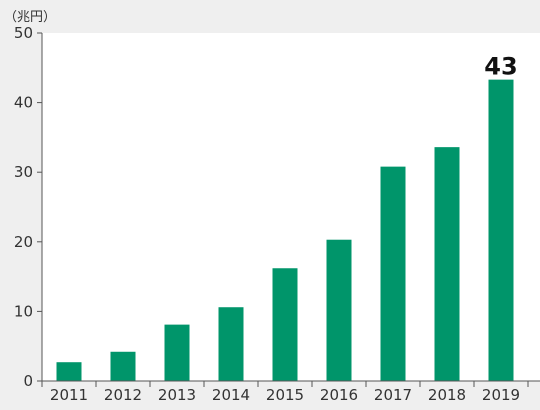 The width and height of the screenshot is (540, 410). I want to click on x-tick-label: 2011, so click(69, 395).